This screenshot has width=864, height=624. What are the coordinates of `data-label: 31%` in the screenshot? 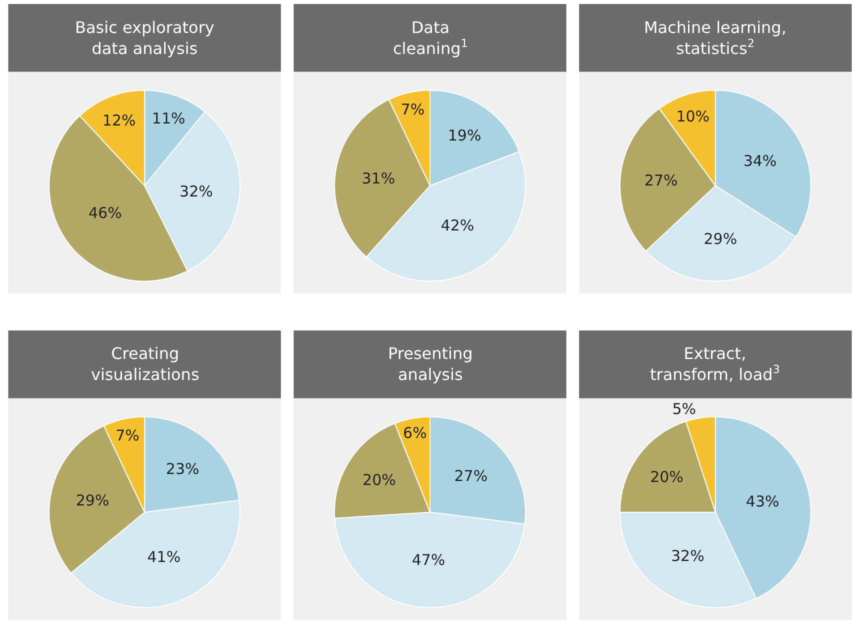 It's located at (379, 178).